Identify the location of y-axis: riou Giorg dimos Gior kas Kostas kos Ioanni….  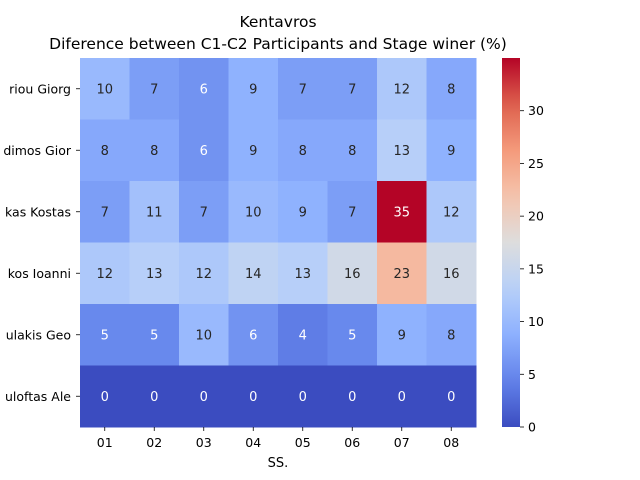
(41, 242).